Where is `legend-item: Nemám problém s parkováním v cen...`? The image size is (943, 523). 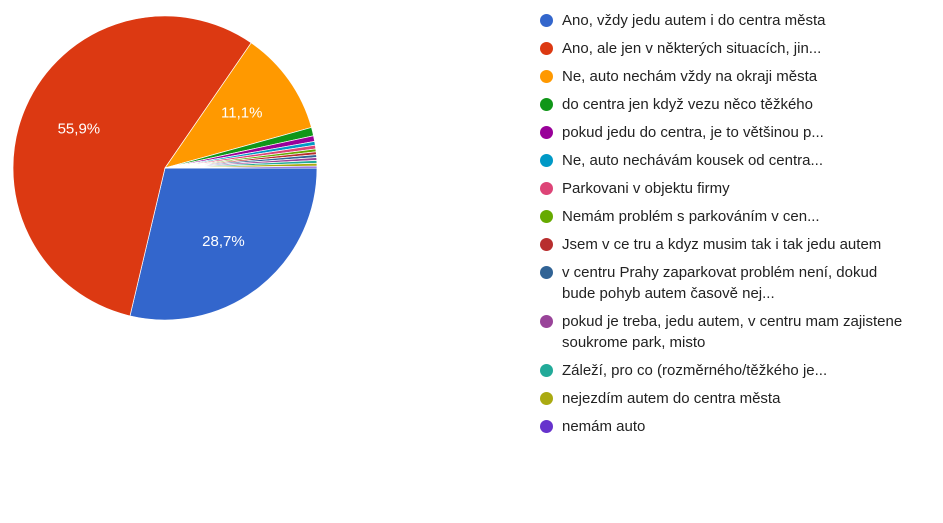
legend-item: Nemám problém s parkováním v cen... is located at coordinates (740, 216).